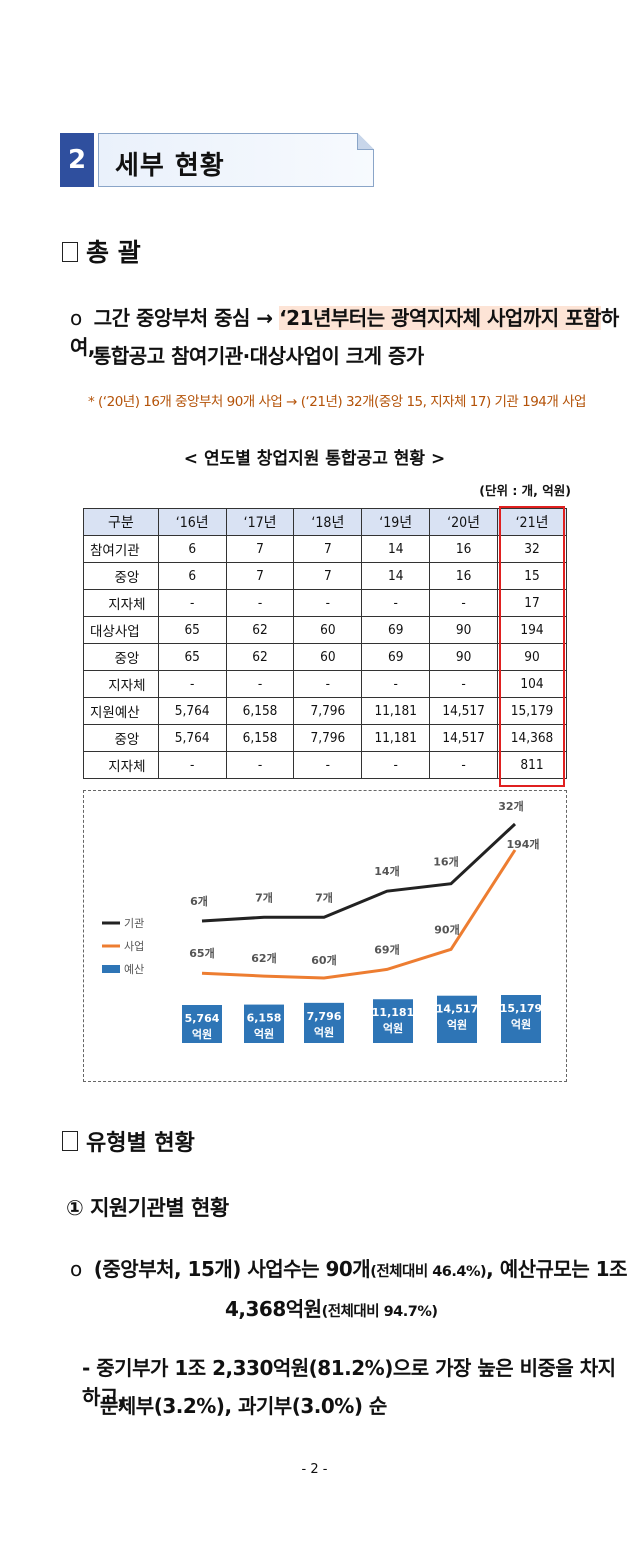  Describe the element at coordinates (201, 953) in the screenshot. I see `point-label-사업: 65개` at that location.